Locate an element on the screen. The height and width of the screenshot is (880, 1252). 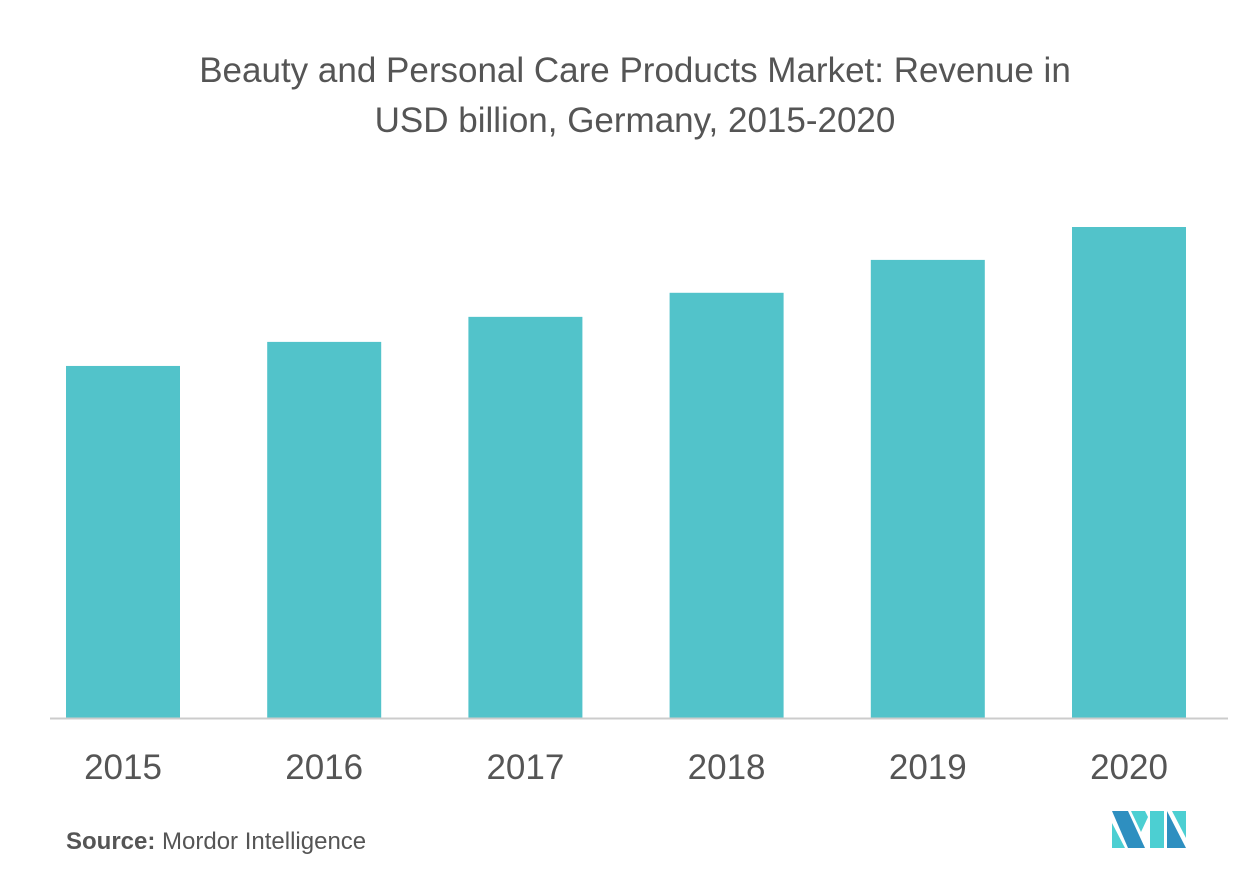
x-tick-label: 2017 is located at coordinates (525, 767).